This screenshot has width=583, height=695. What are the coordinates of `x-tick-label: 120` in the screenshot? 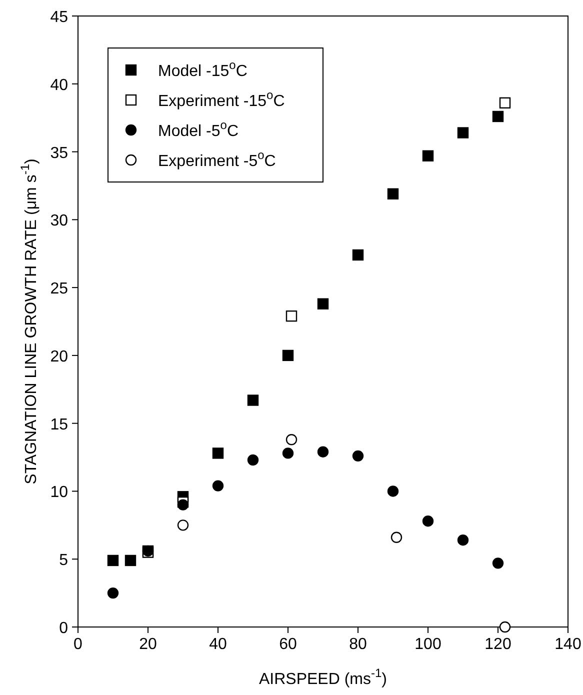 It's located at (498, 644).